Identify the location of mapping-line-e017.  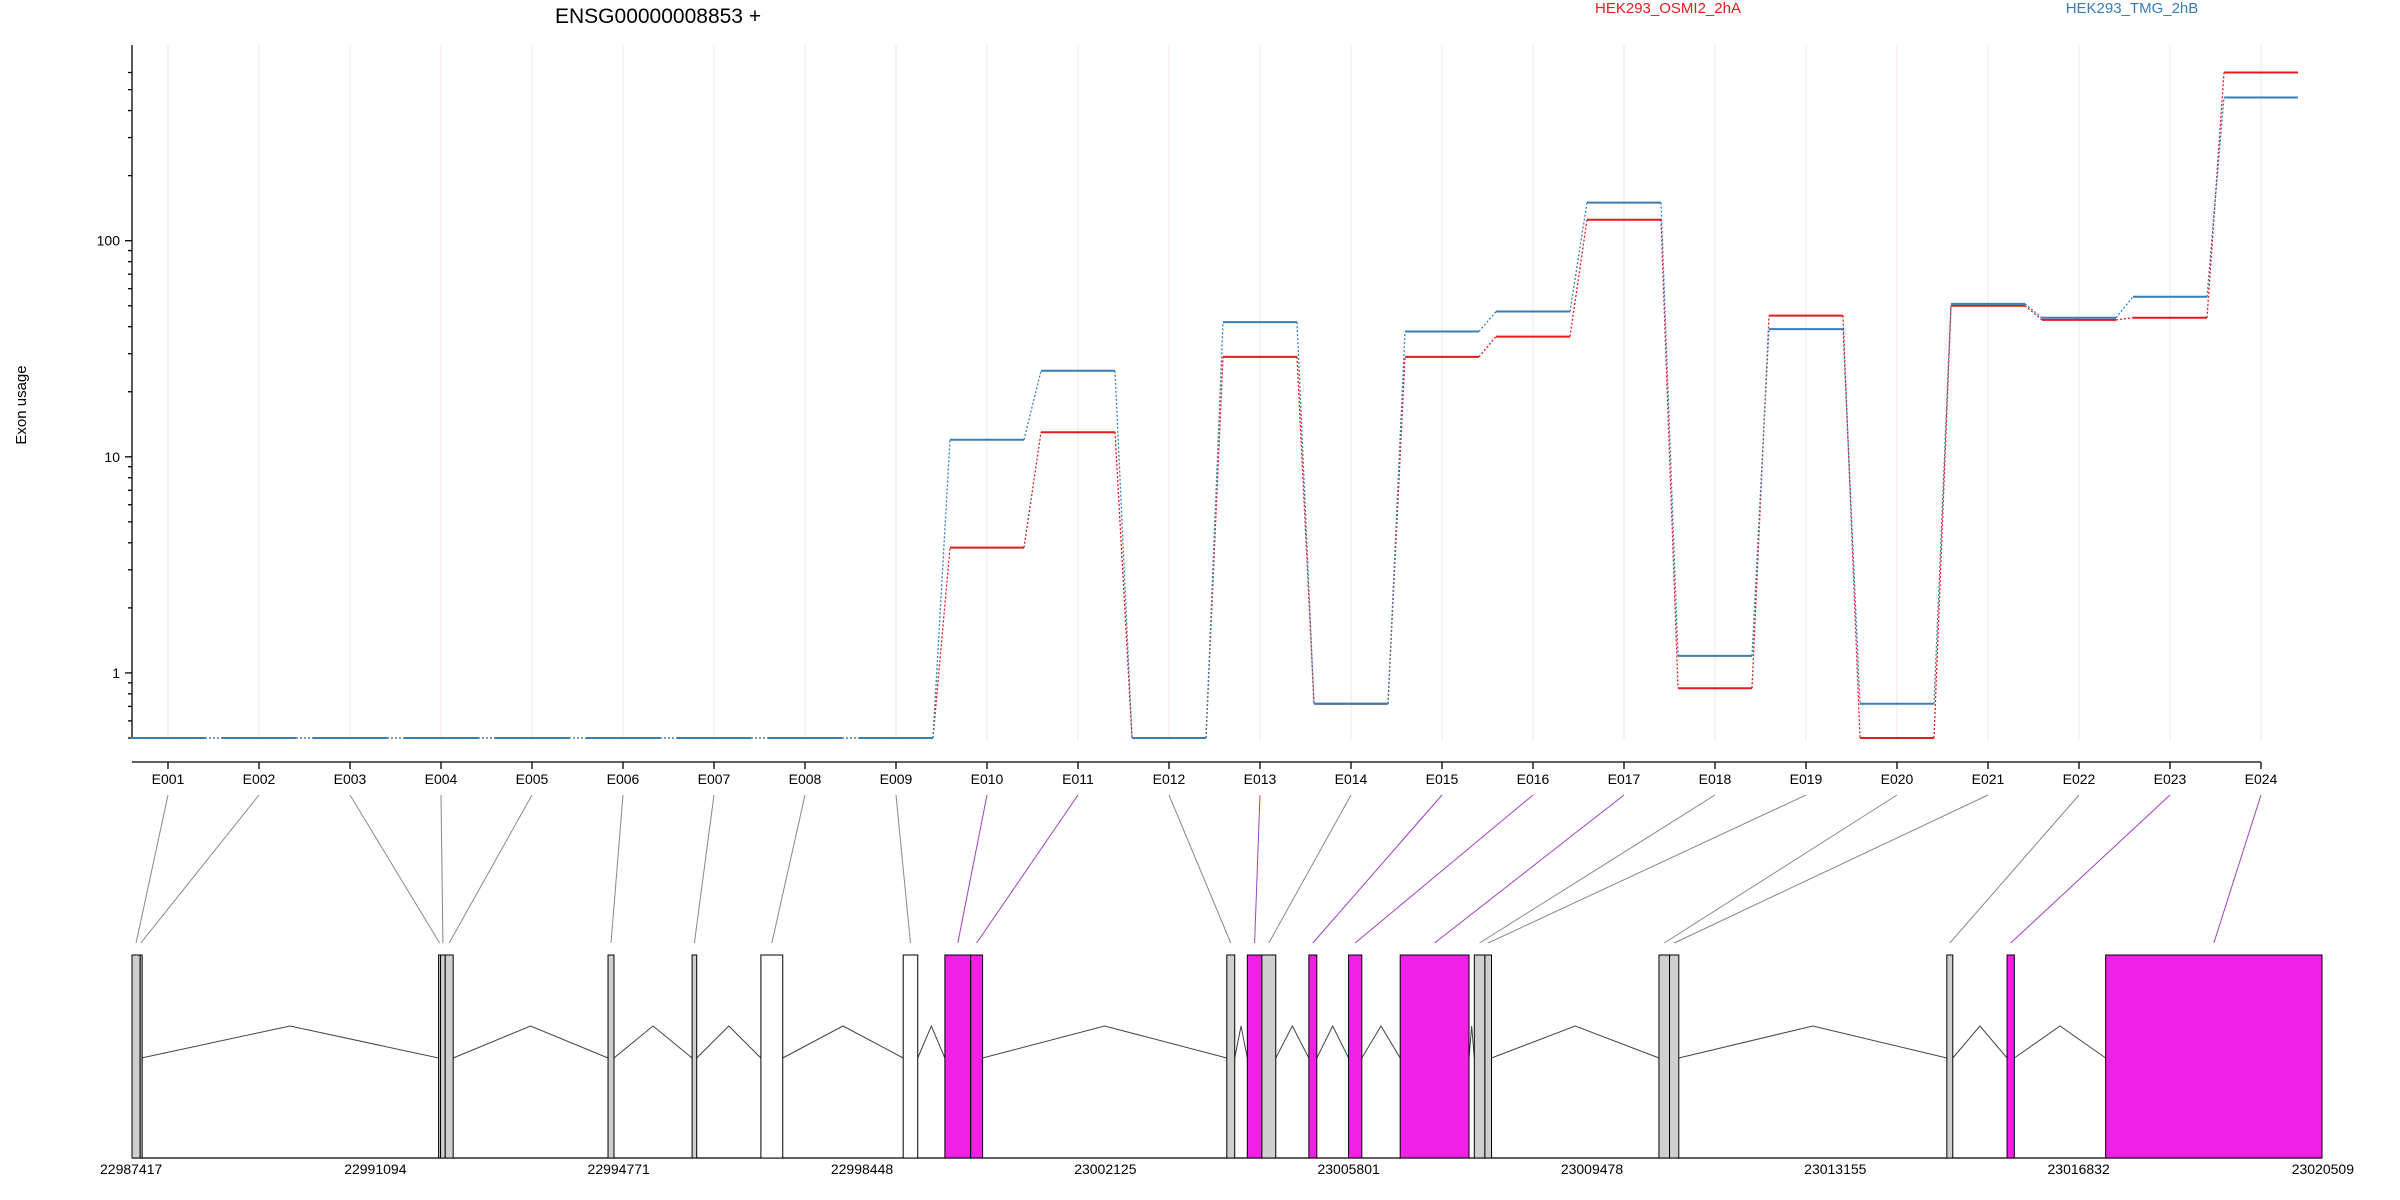
(1529, 869).